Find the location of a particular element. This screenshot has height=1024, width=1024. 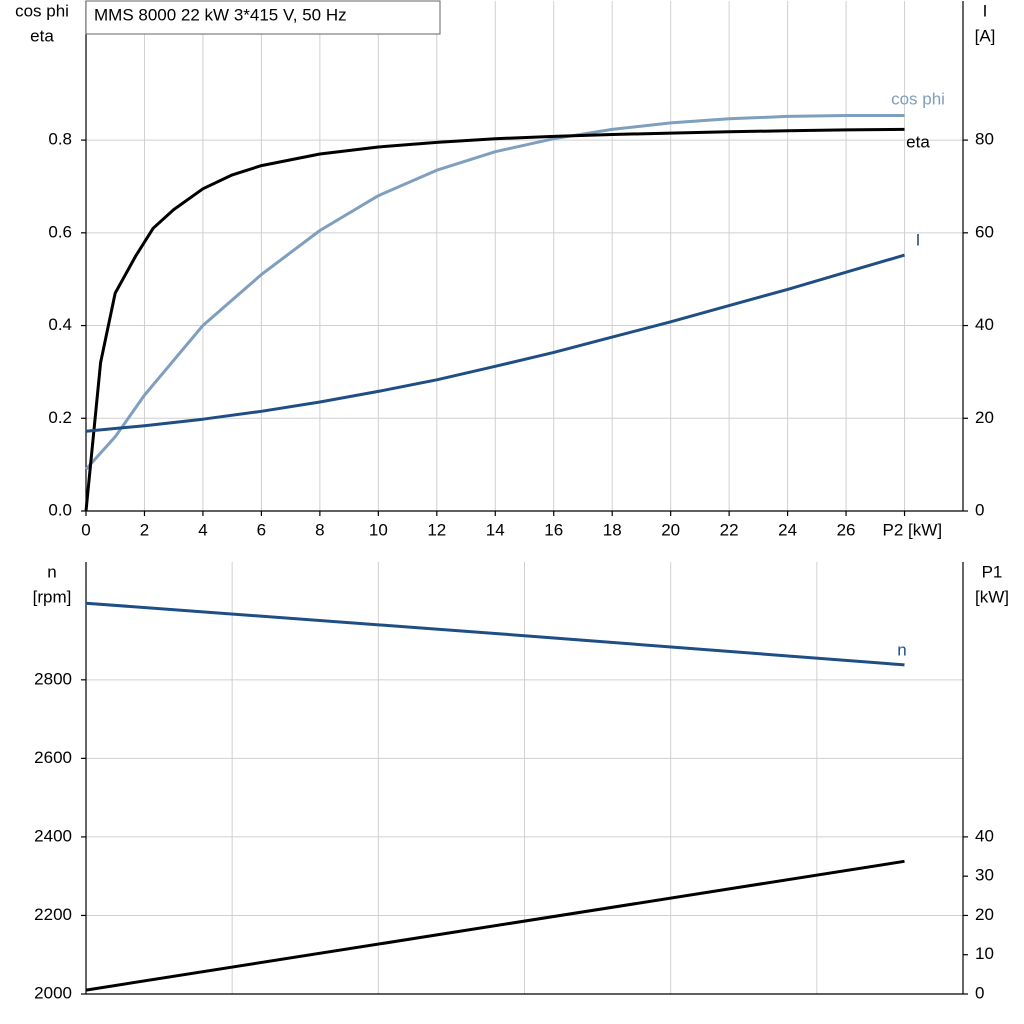

x-tick-label: 20 is located at coordinates (670, 529).